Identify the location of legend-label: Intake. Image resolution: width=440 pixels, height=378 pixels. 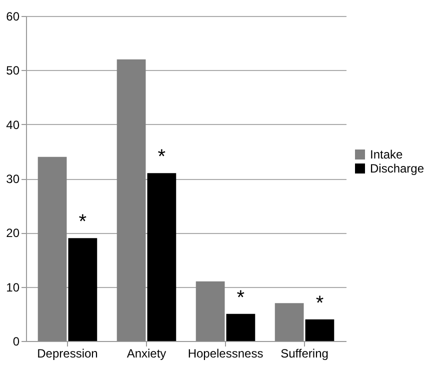
(387, 155).